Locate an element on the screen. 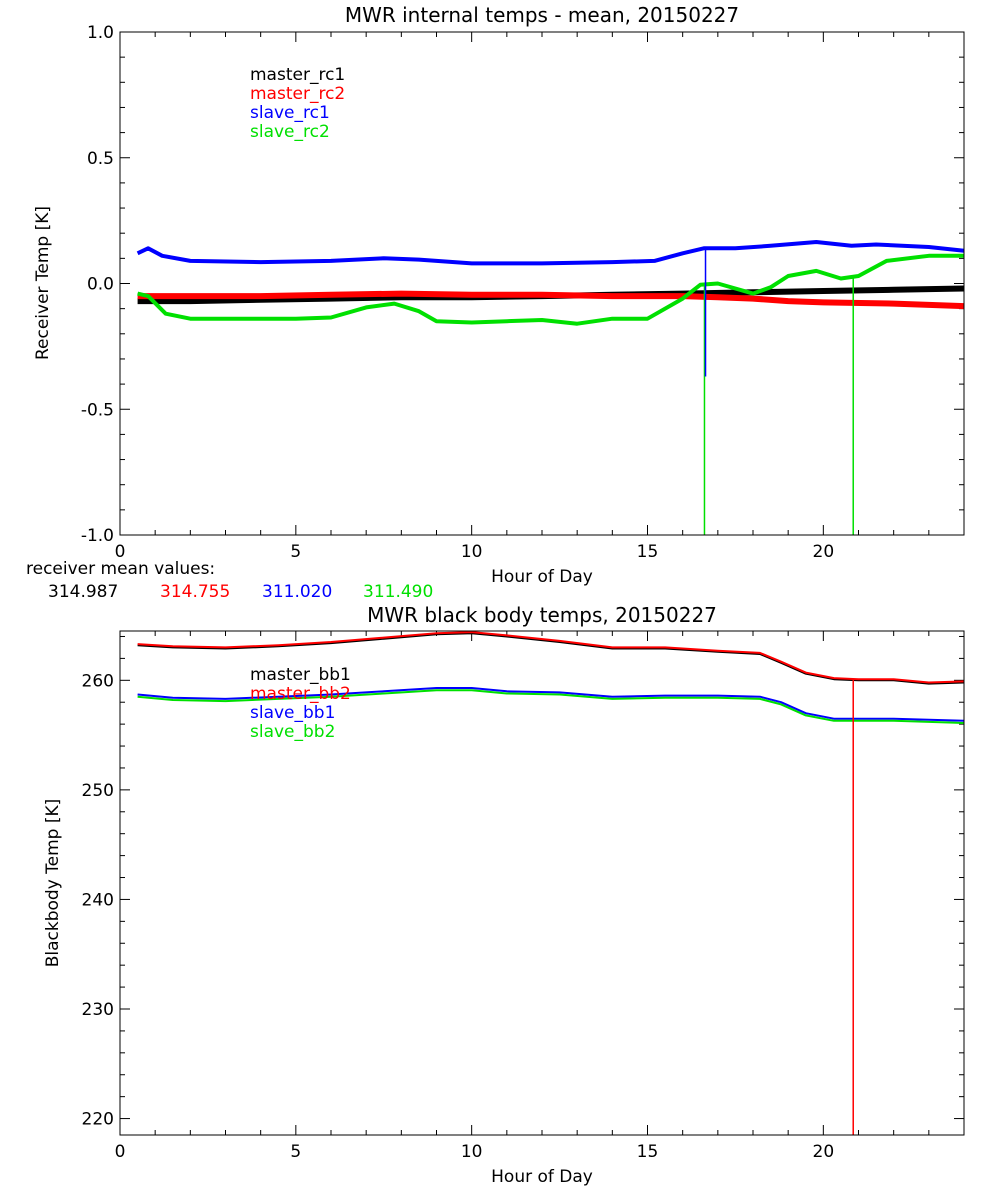 Image resolution: width=1000 pixels, height=1200 pixels. blackbody-chart-title: MWR black body temps, 20150227 is located at coordinates (542, 615).